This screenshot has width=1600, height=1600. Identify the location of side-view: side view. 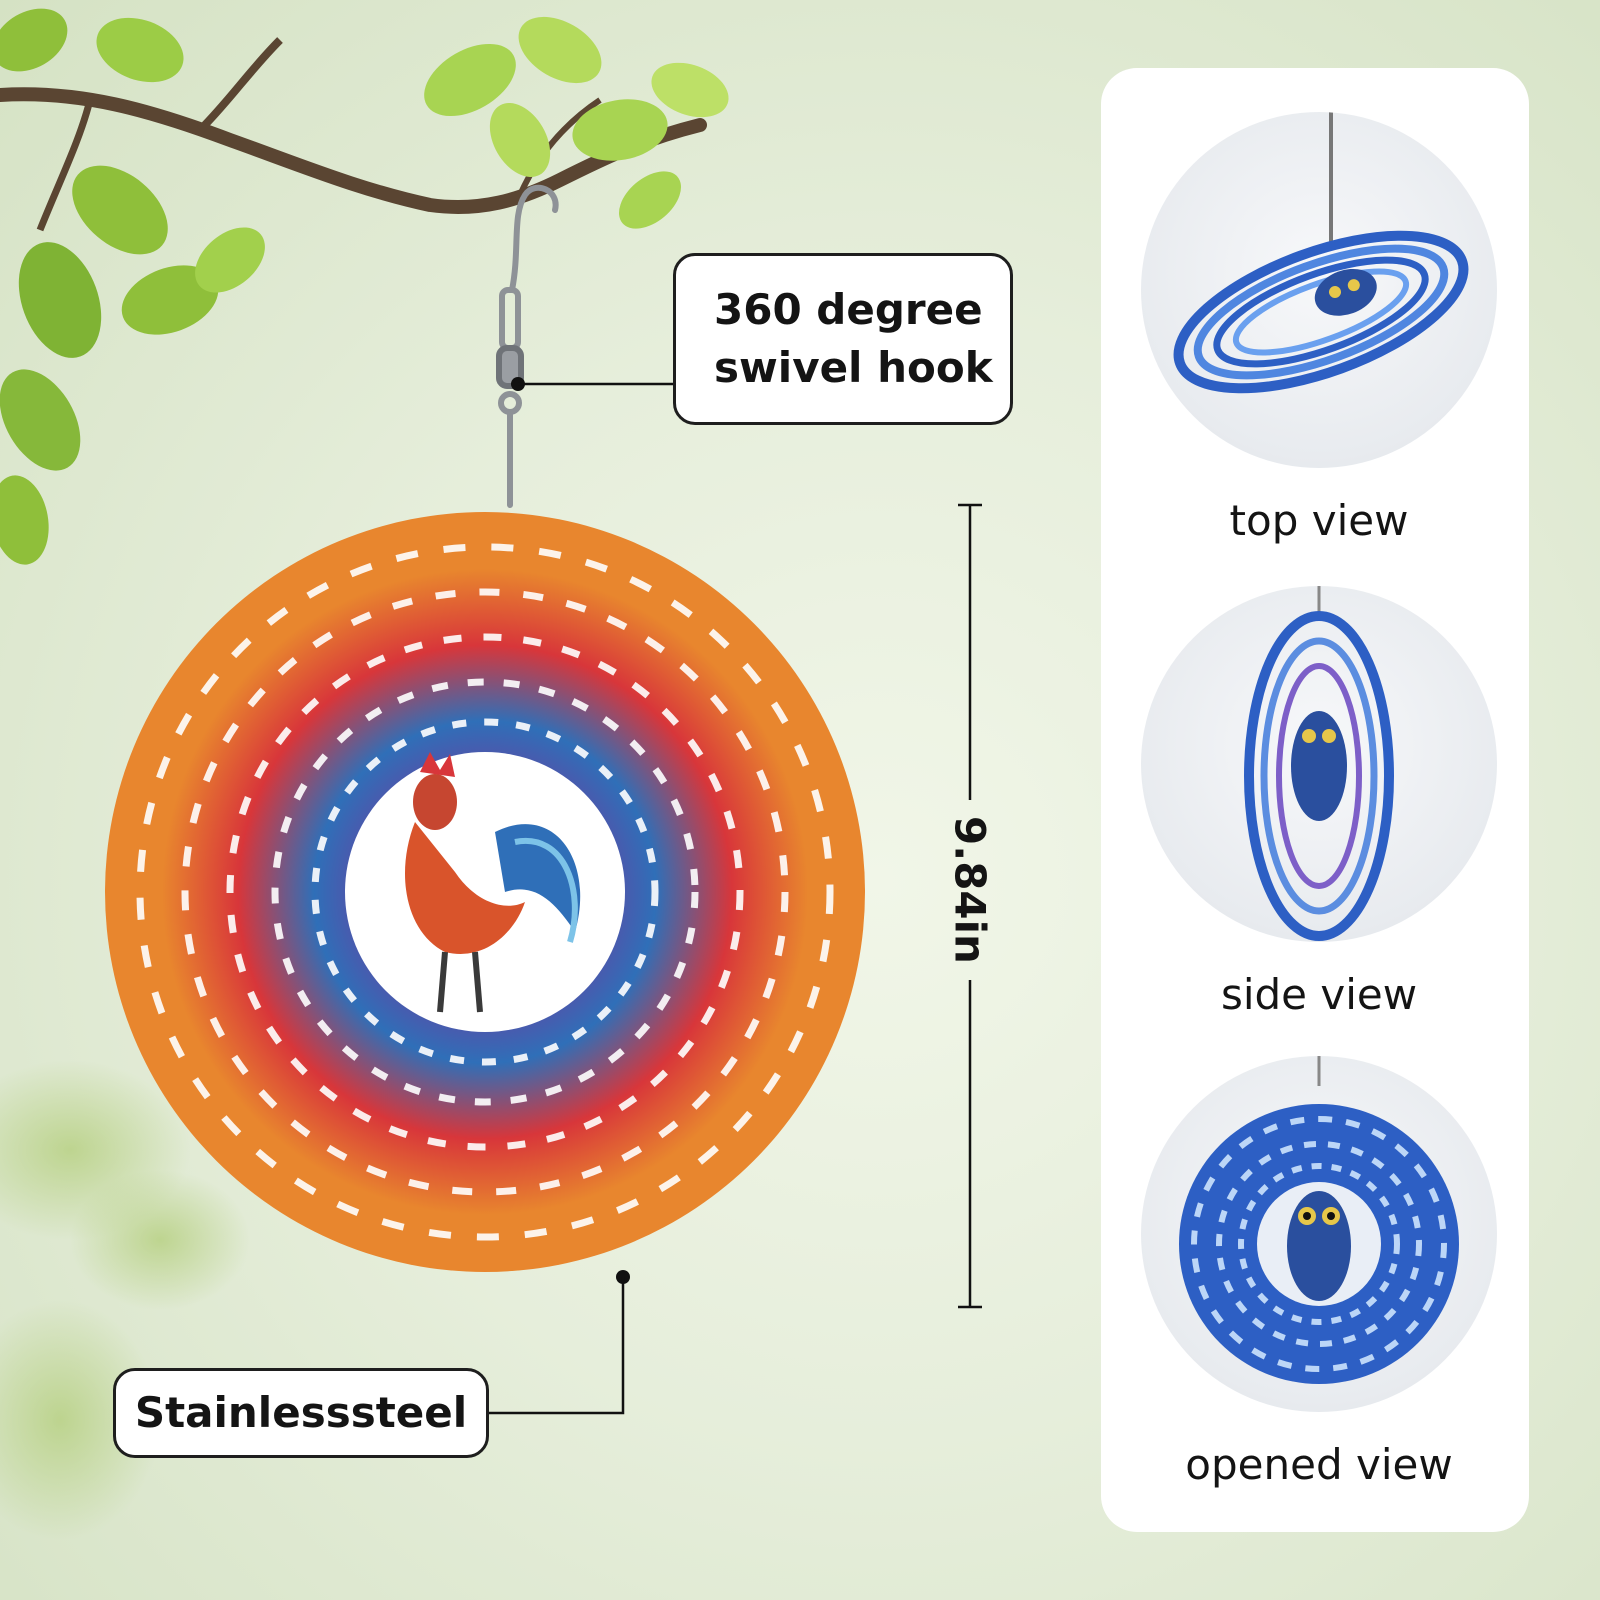
(1319, 802).